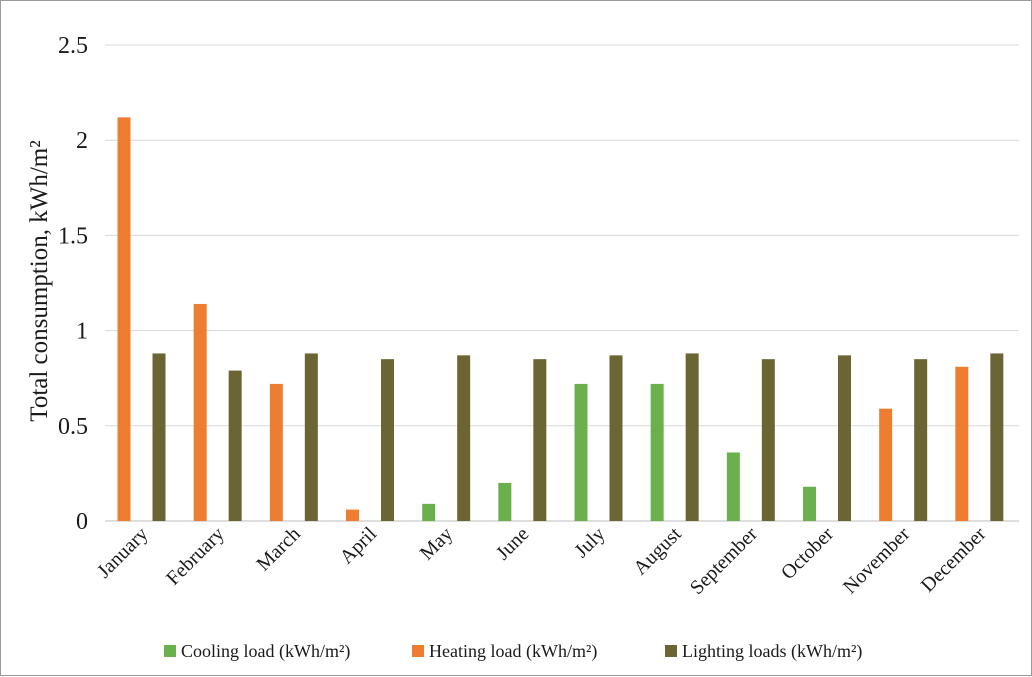 Image resolution: width=1032 pixels, height=677 pixels. I want to click on x-tick-label: February, so click(195, 556).